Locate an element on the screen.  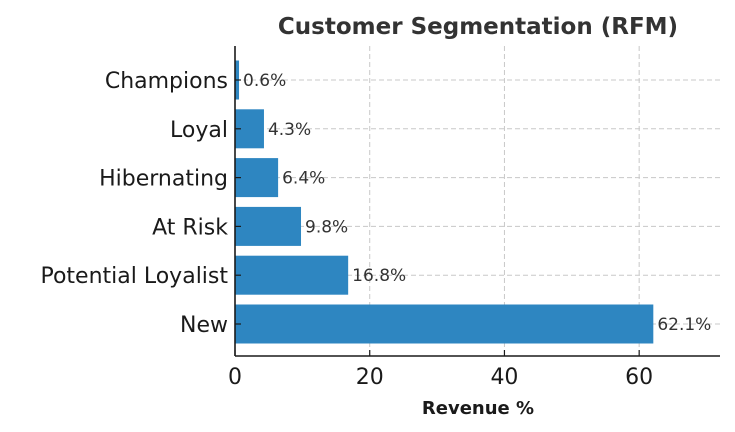
x-tick-label: 20 is located at coordinates (370, 377).